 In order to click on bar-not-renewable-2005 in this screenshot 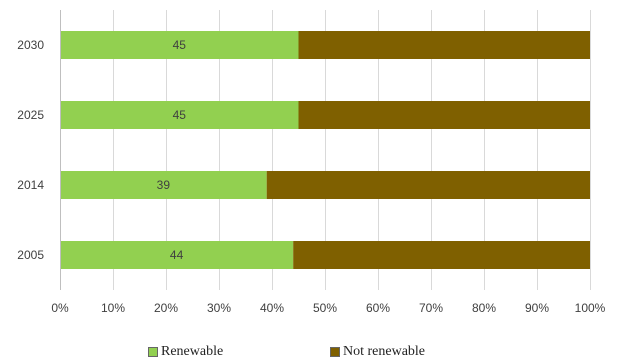, I will do `click(441, 255)`.